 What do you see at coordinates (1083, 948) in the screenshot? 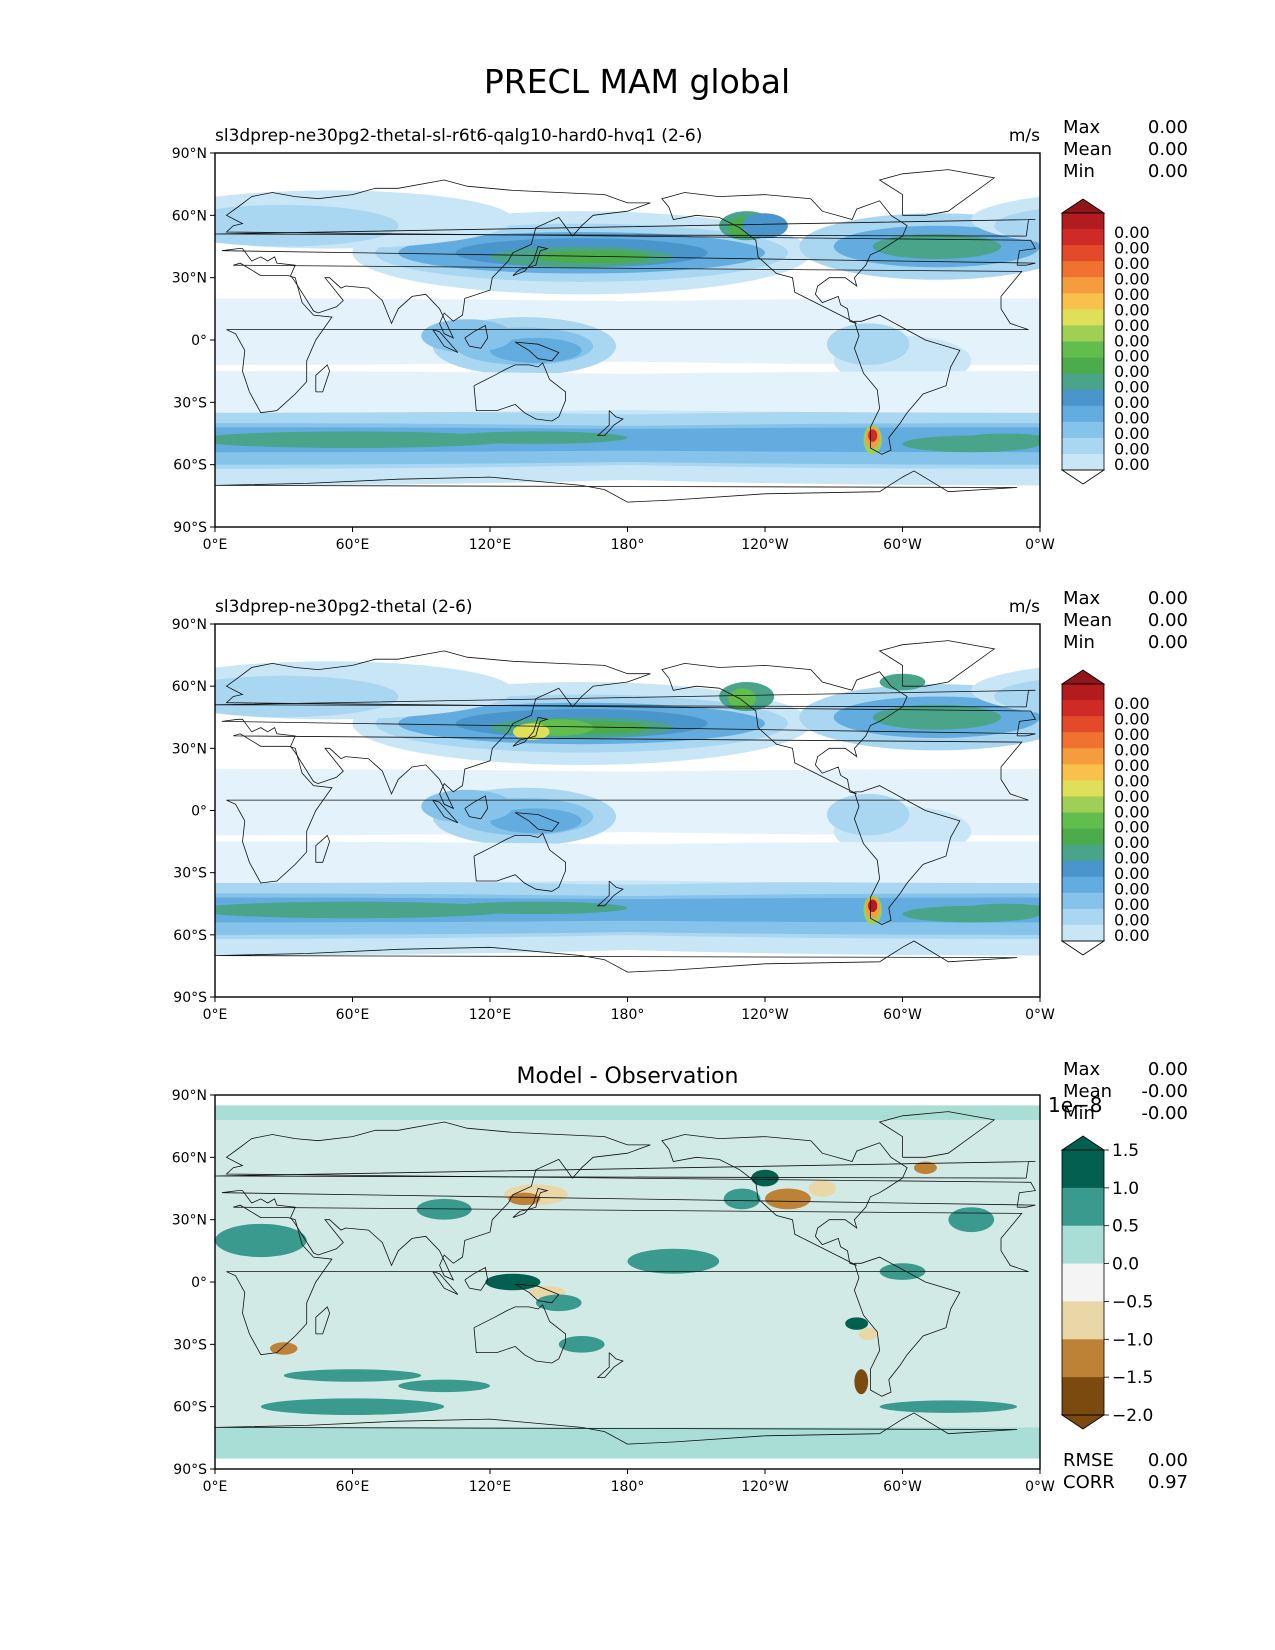
I see `colorbar-extend-min` at bounding box center [1083, 948].